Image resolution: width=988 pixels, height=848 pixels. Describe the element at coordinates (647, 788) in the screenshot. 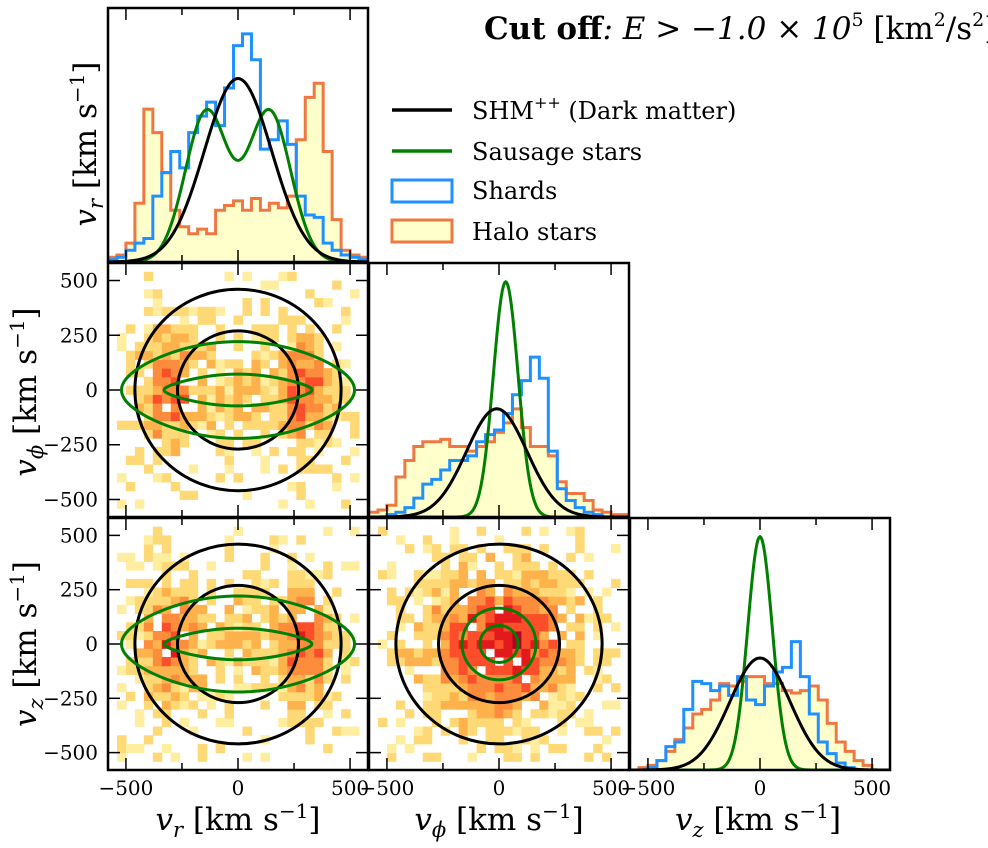

I see `hist-vz-xtick-label: −500` at that location.